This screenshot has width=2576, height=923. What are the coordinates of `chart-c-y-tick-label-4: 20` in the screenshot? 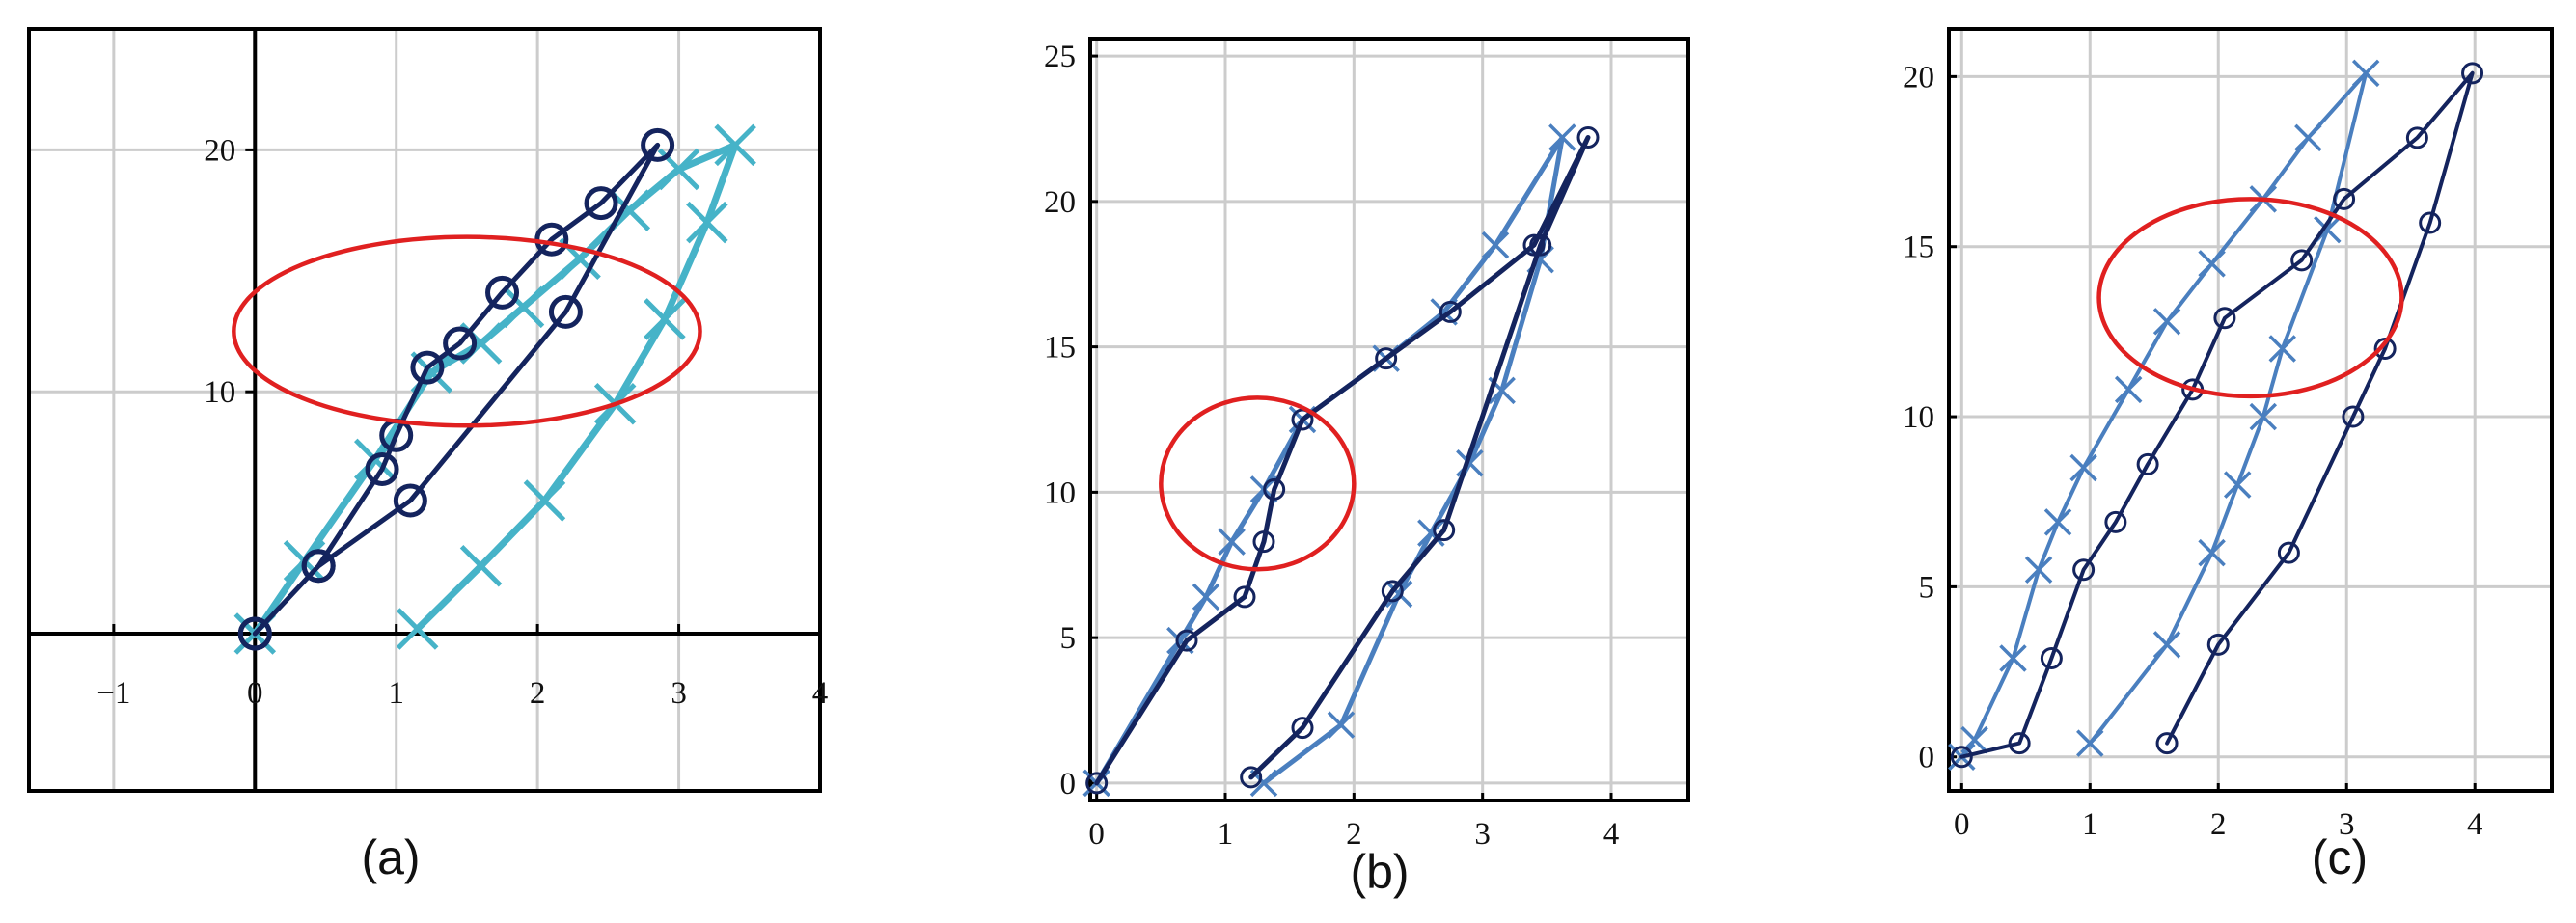 It's located at (1918, 77).